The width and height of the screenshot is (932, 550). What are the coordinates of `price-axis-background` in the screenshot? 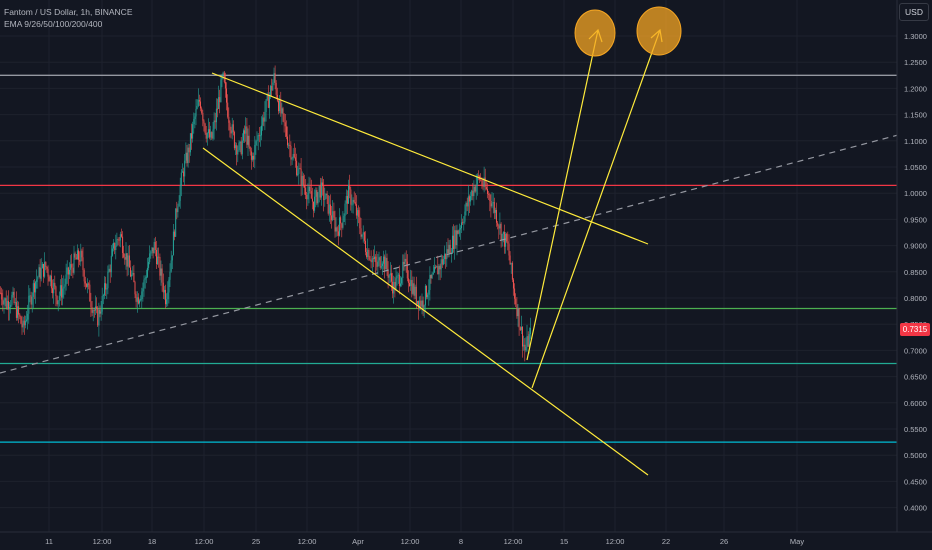 It's located at (914, 266).